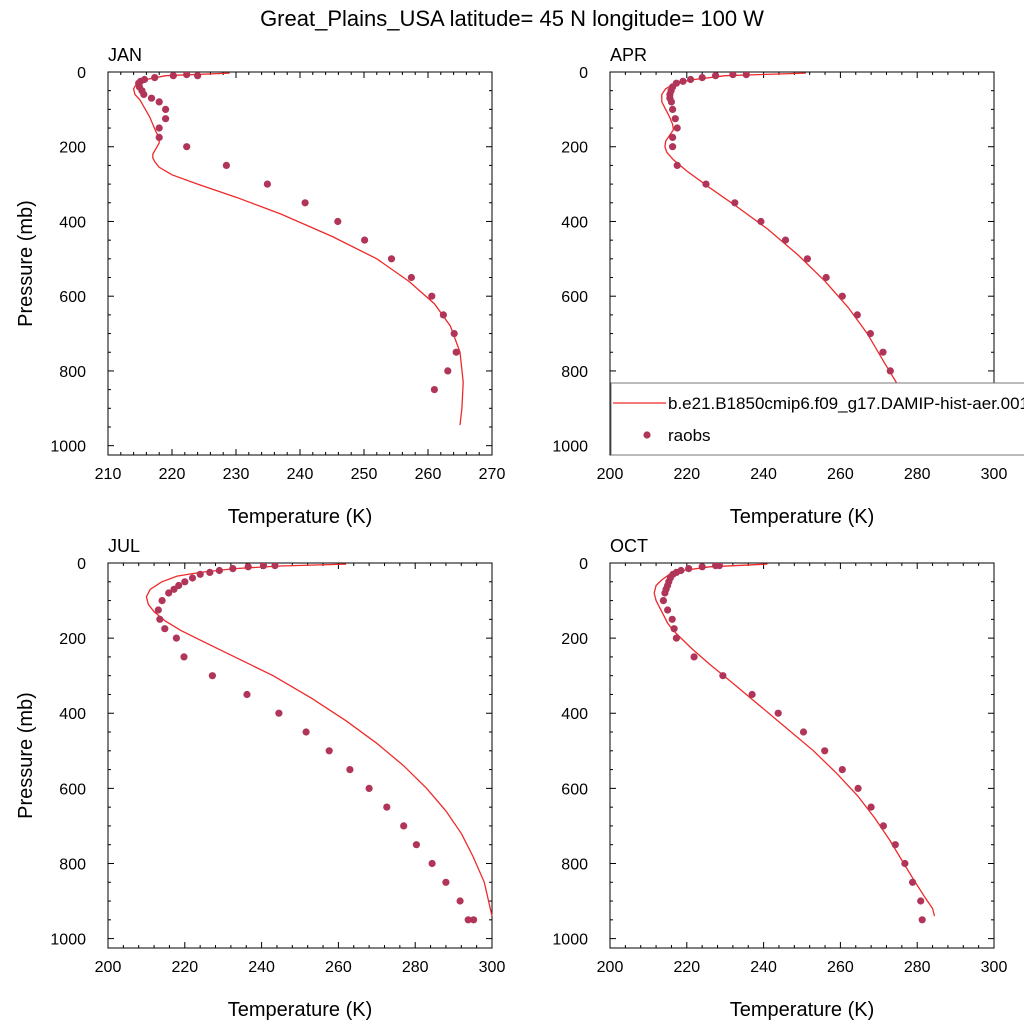 The height and width of the screenshot is (1024, 1024). I want to click on x-axis-label: Temperature (K), so click(300, 1010).